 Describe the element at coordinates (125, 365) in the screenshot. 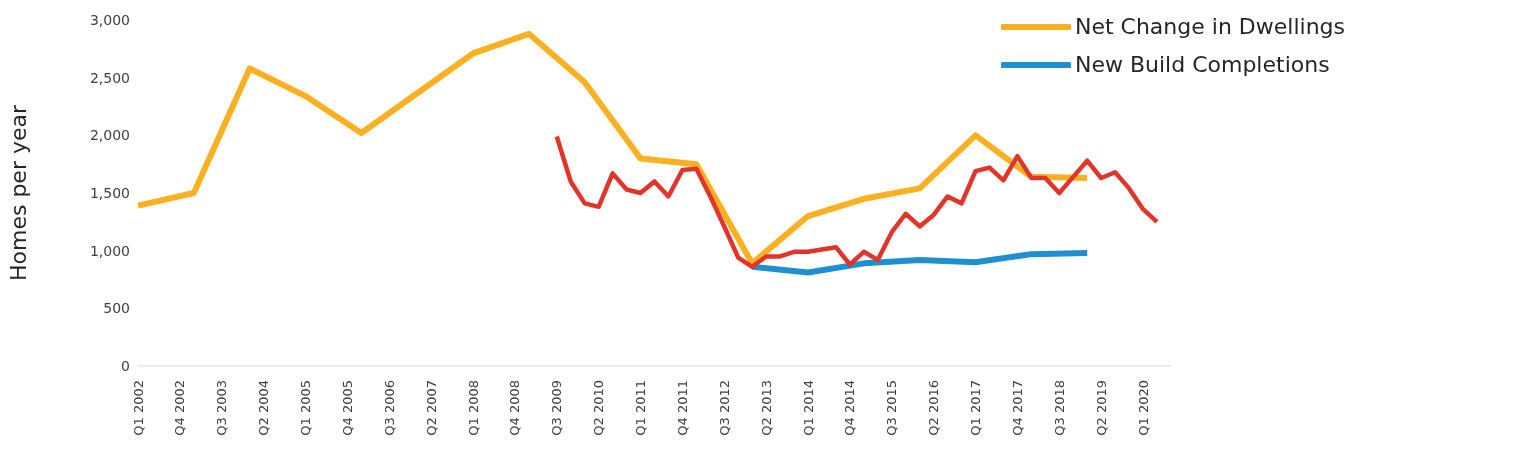

I see `y-tick-label: 0` at that location.